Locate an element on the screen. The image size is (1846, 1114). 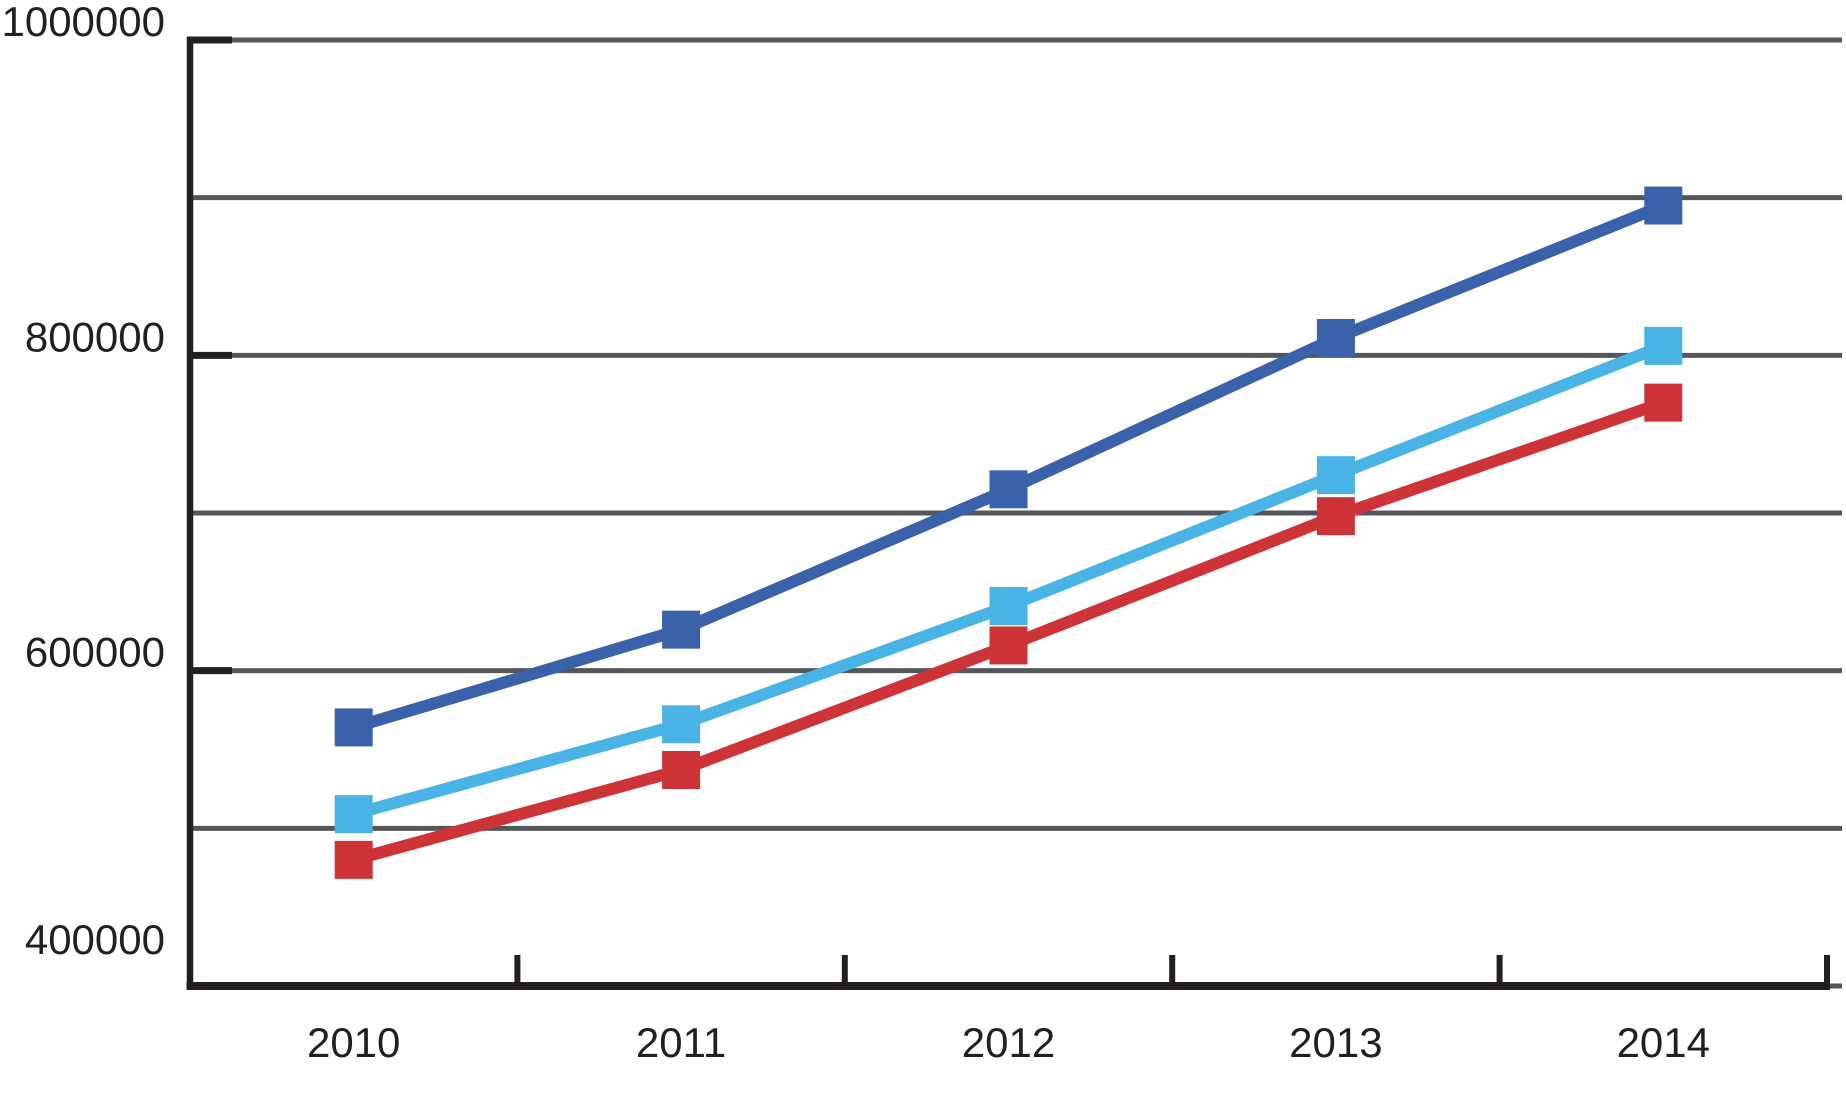
y-axis-label: 800000 is located at coordinates (95, 336).